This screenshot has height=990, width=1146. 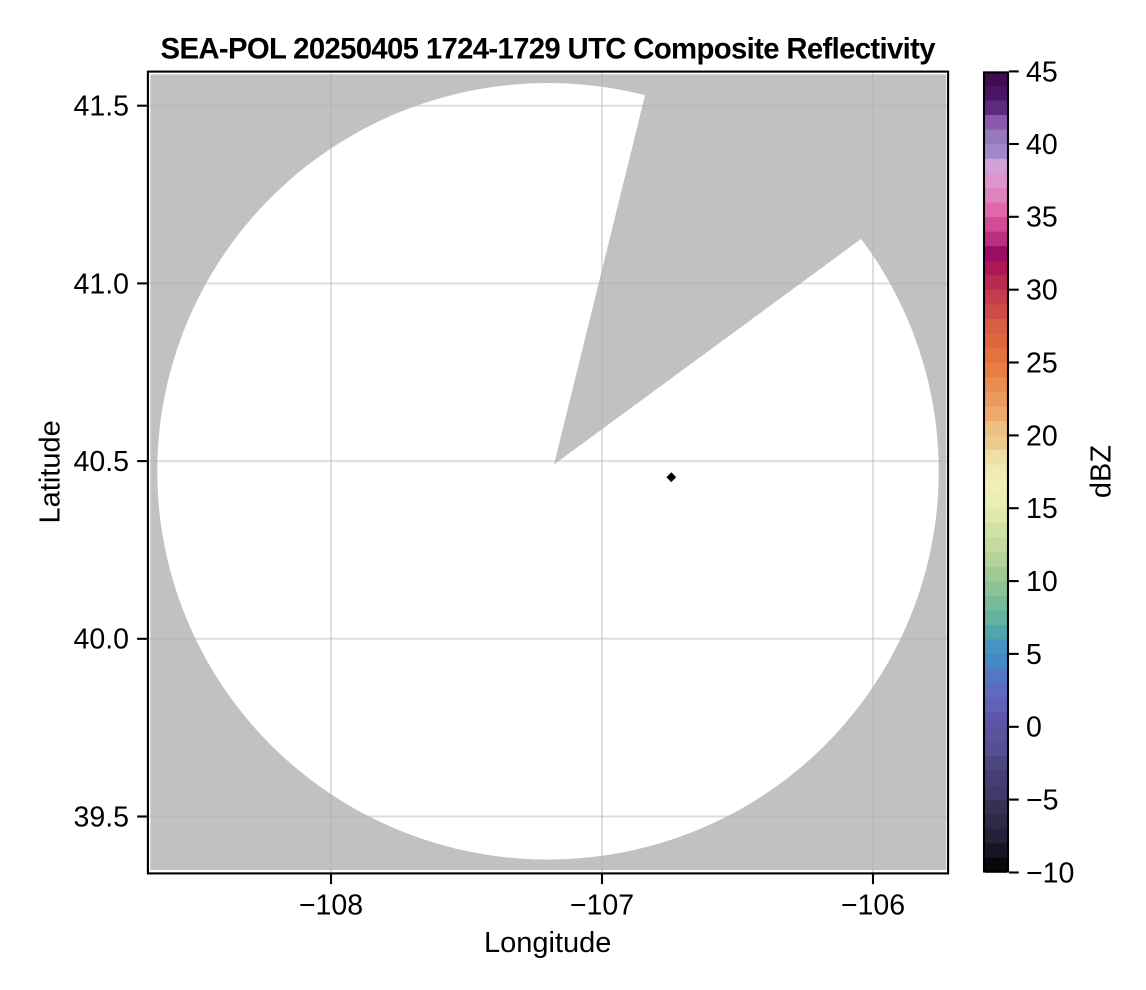 I want to click on svg-text: −108, so click(x=331, y=906).